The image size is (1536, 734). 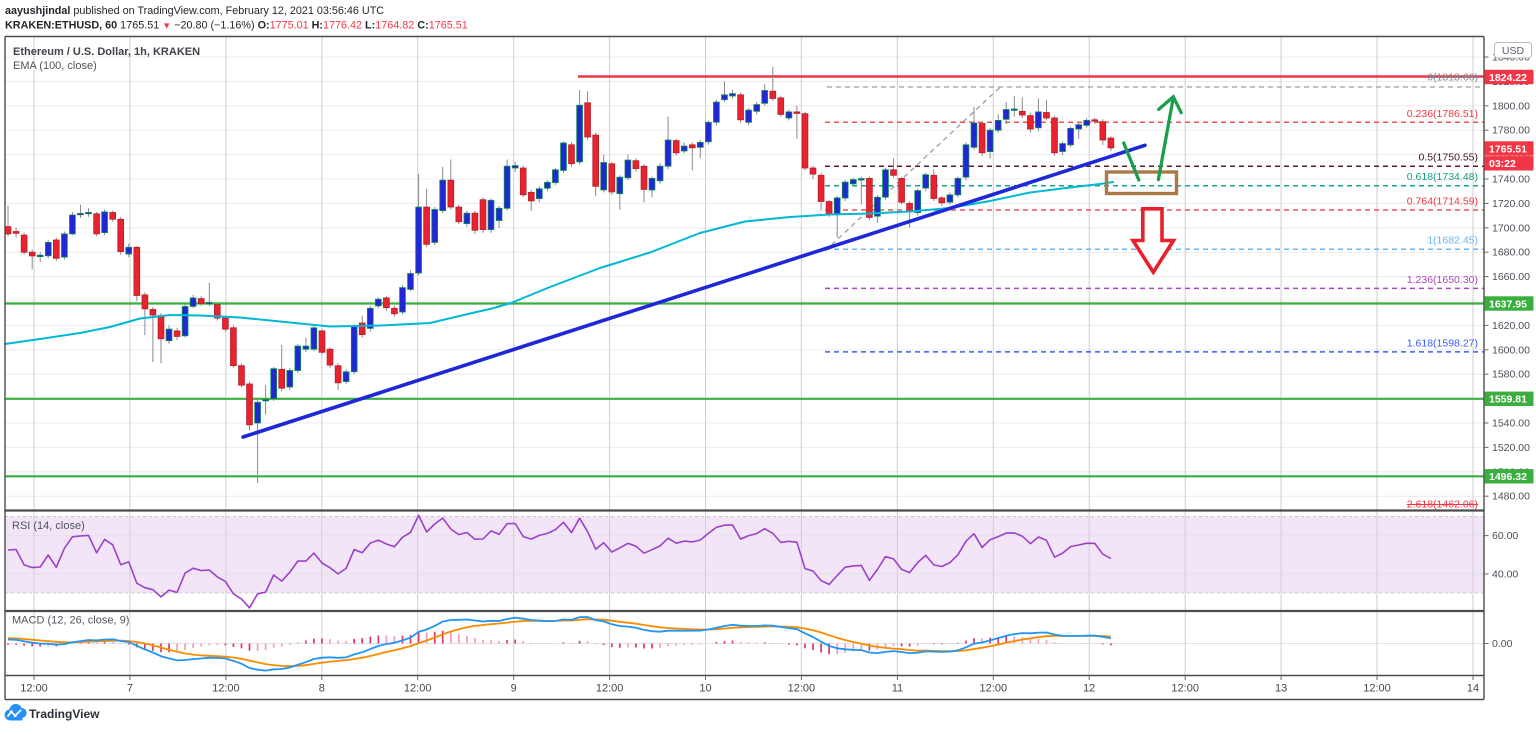 What do you see at coordinates (1442, 114) in the screenshot?
I see `svg-text: 0.236(1786.51)` at bounding box center [1442, 114].